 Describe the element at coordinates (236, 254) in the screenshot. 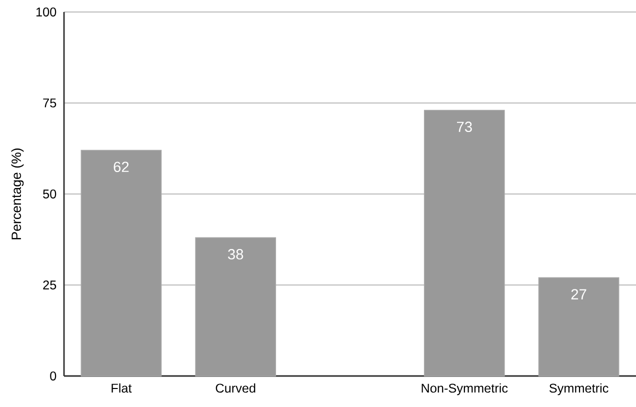

I see `data-label: 38` at that location.